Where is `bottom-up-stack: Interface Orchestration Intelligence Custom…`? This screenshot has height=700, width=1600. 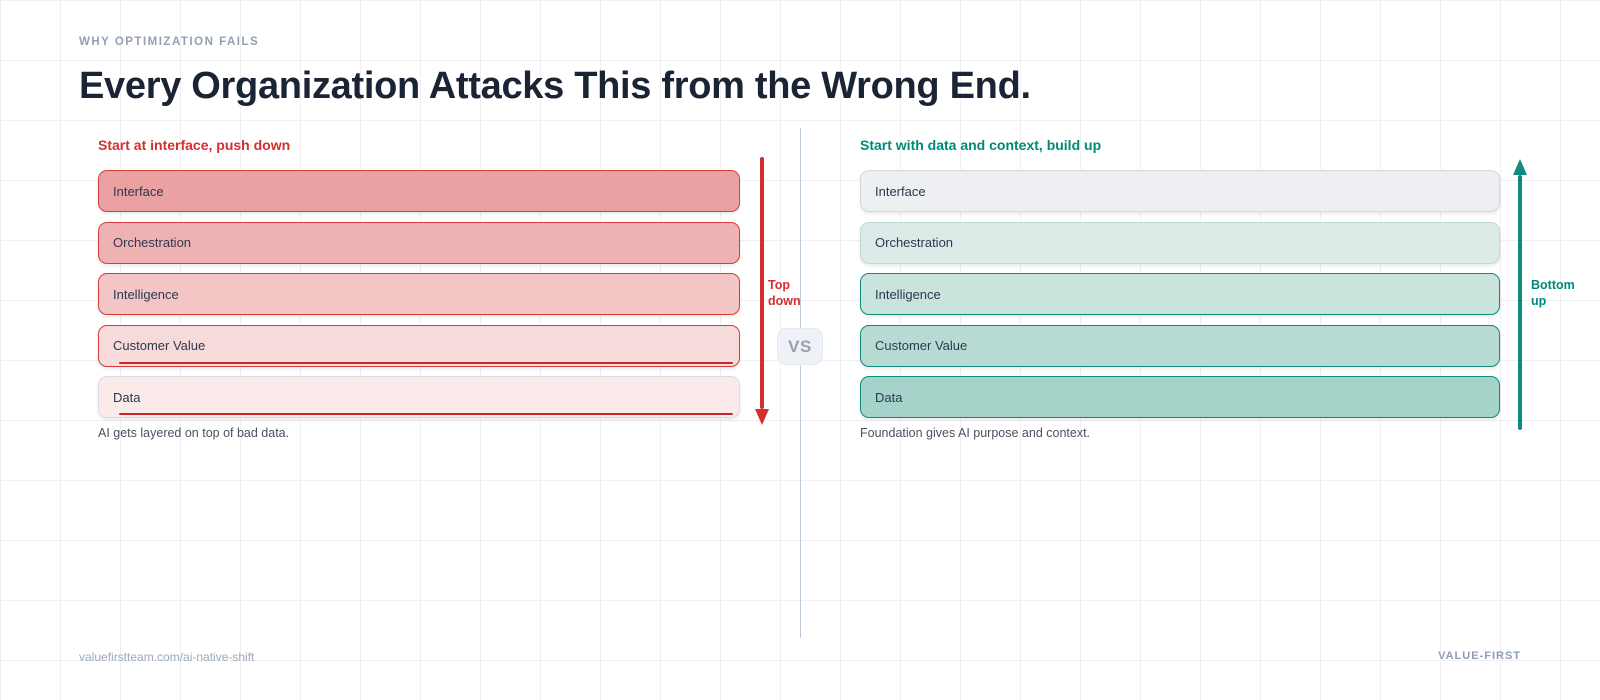 bottom-up-stack: Interface Orchestration Intelligence Custom… is located at coordinates (1180, 299).